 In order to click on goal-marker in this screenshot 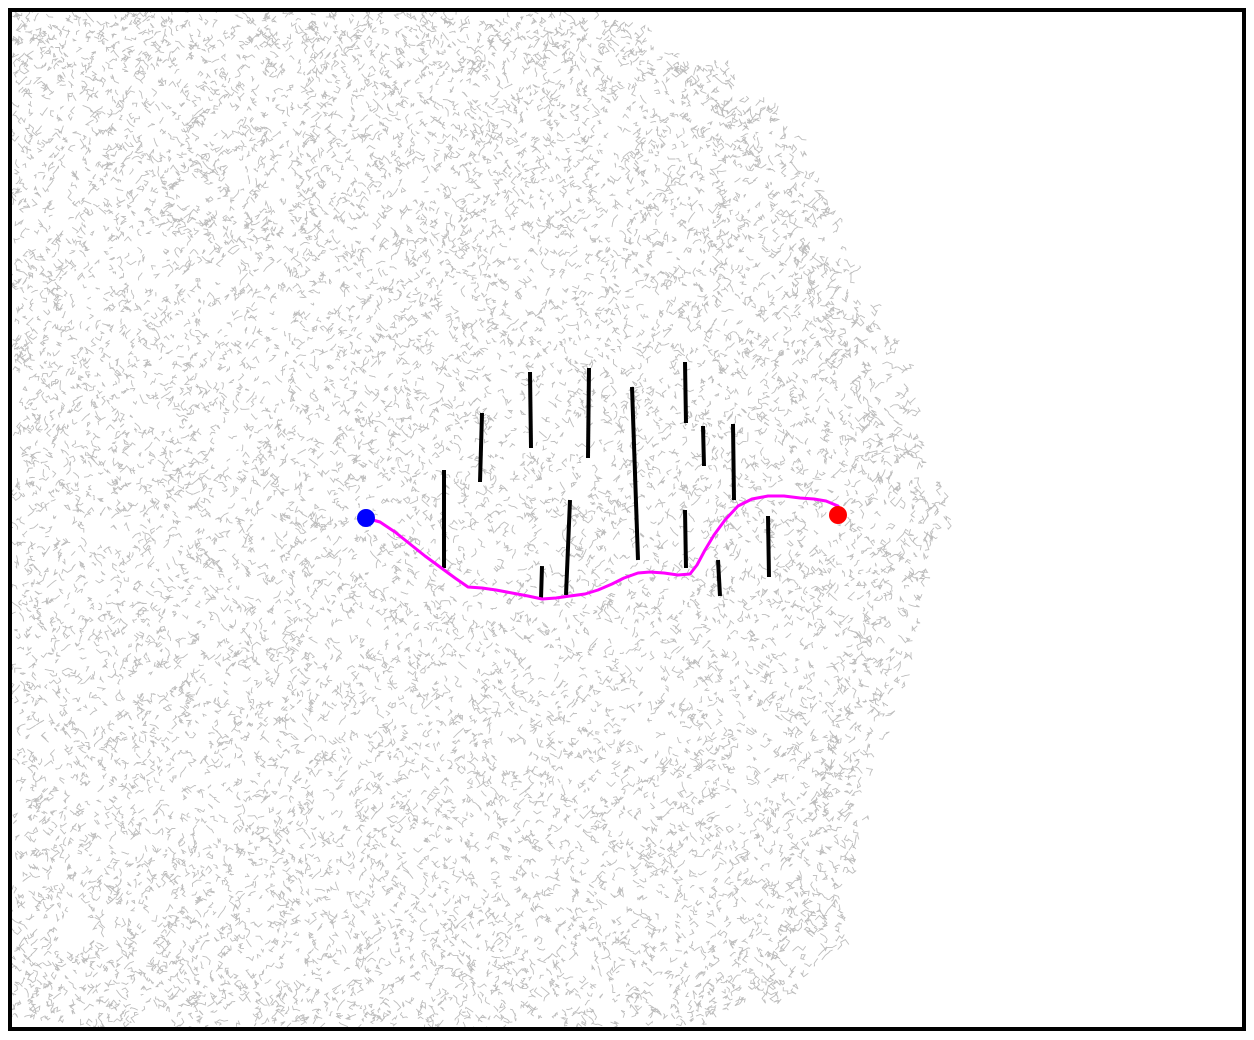, I will do `click(838, 515)`.